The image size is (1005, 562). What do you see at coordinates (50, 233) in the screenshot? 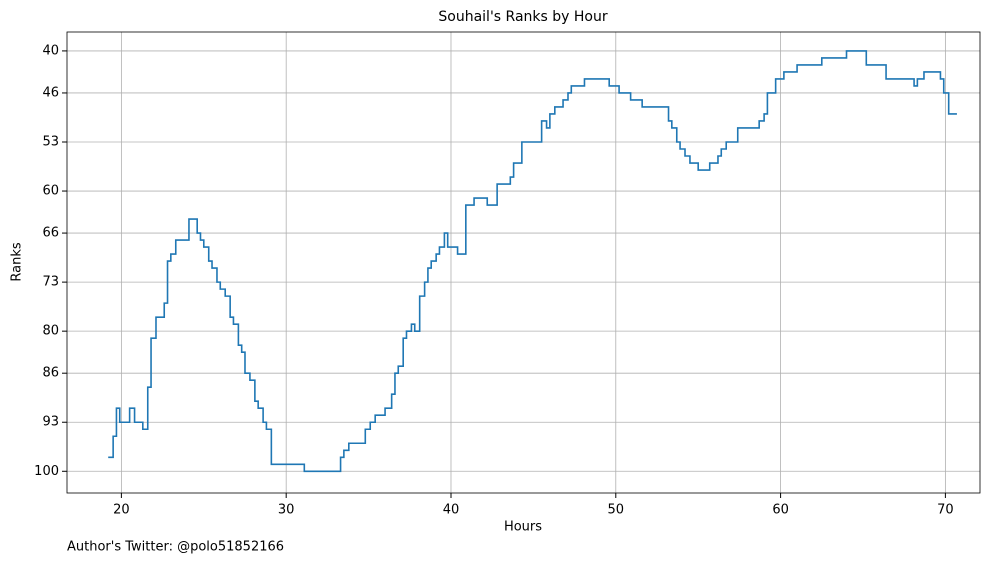
I see `y-tick-label: 66` at bounding box center [50, 233].